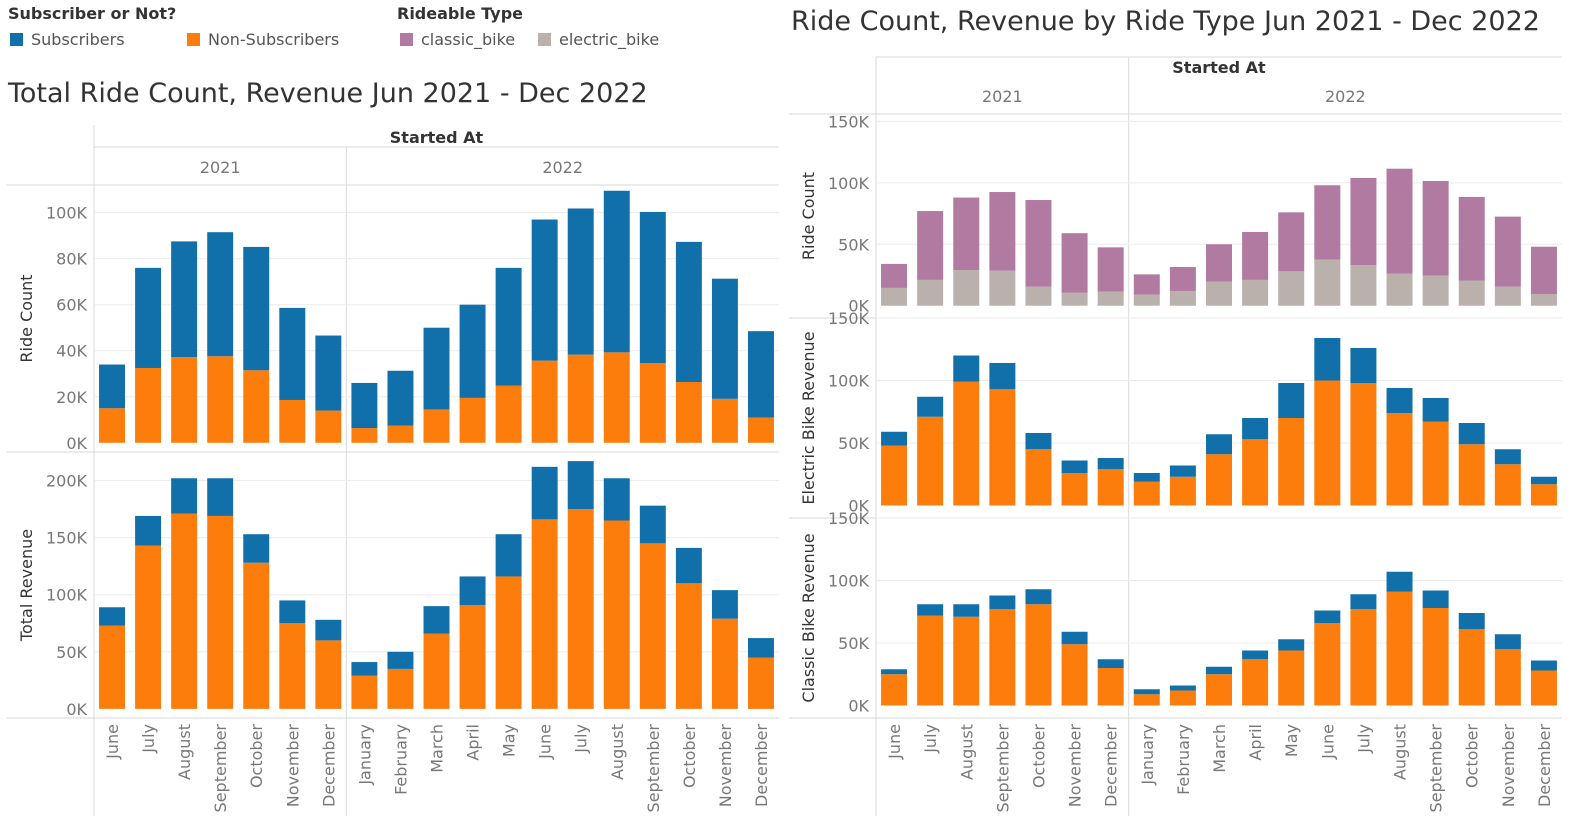 This screenshot has height=835, width=1592. I want to click on y-axis-label: Classic Bike Revenue, so click(808, 617).